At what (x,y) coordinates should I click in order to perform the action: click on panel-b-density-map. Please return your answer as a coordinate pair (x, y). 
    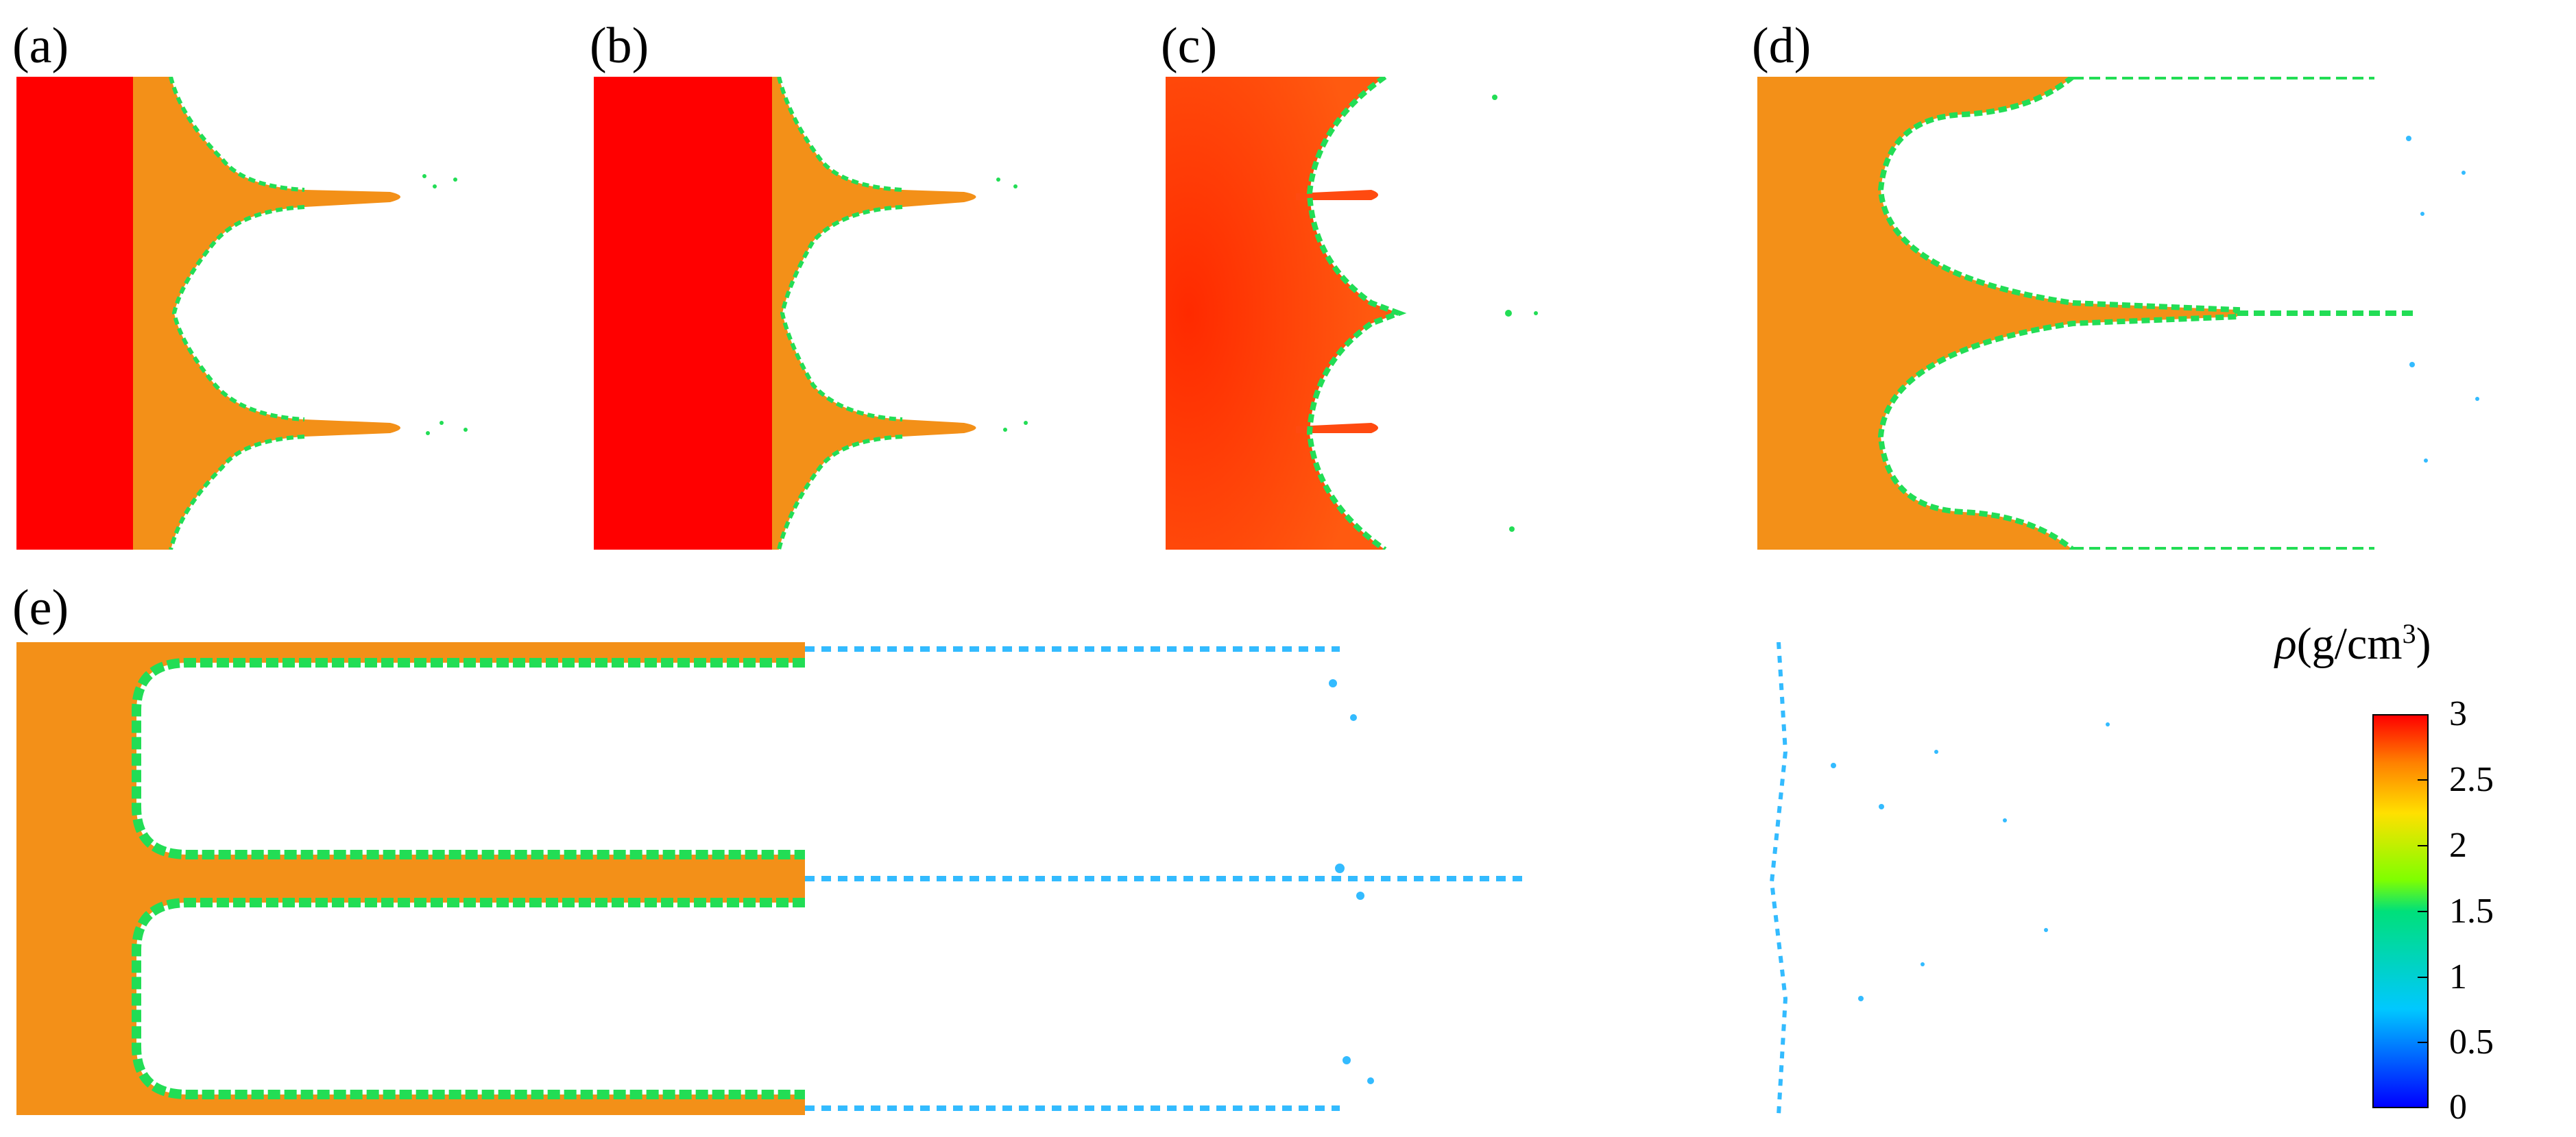
    Looking at the image, I should click on (827, 313).